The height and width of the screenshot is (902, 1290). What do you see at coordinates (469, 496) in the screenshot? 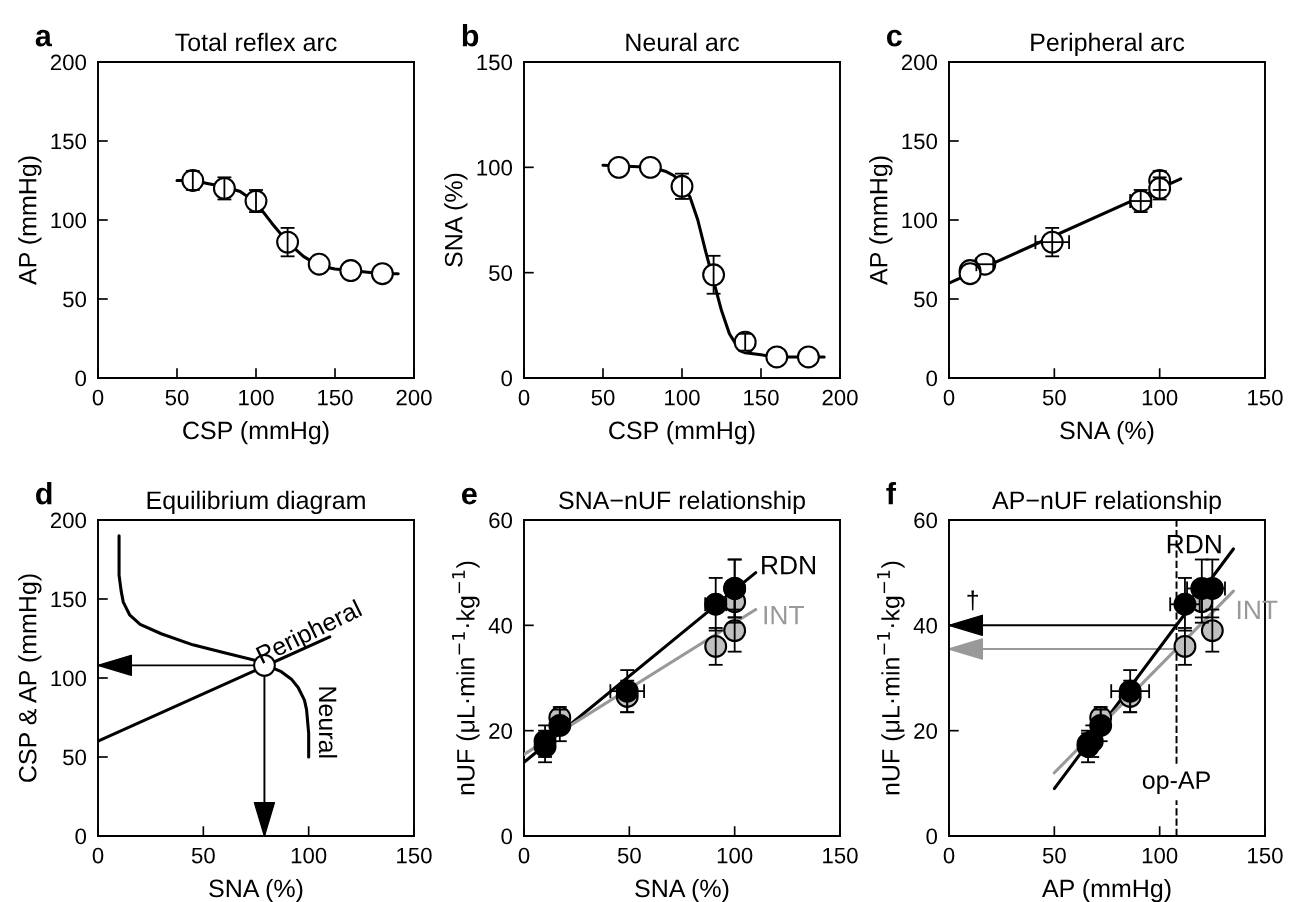
I see `text: e` at bounding box center [469, 496].